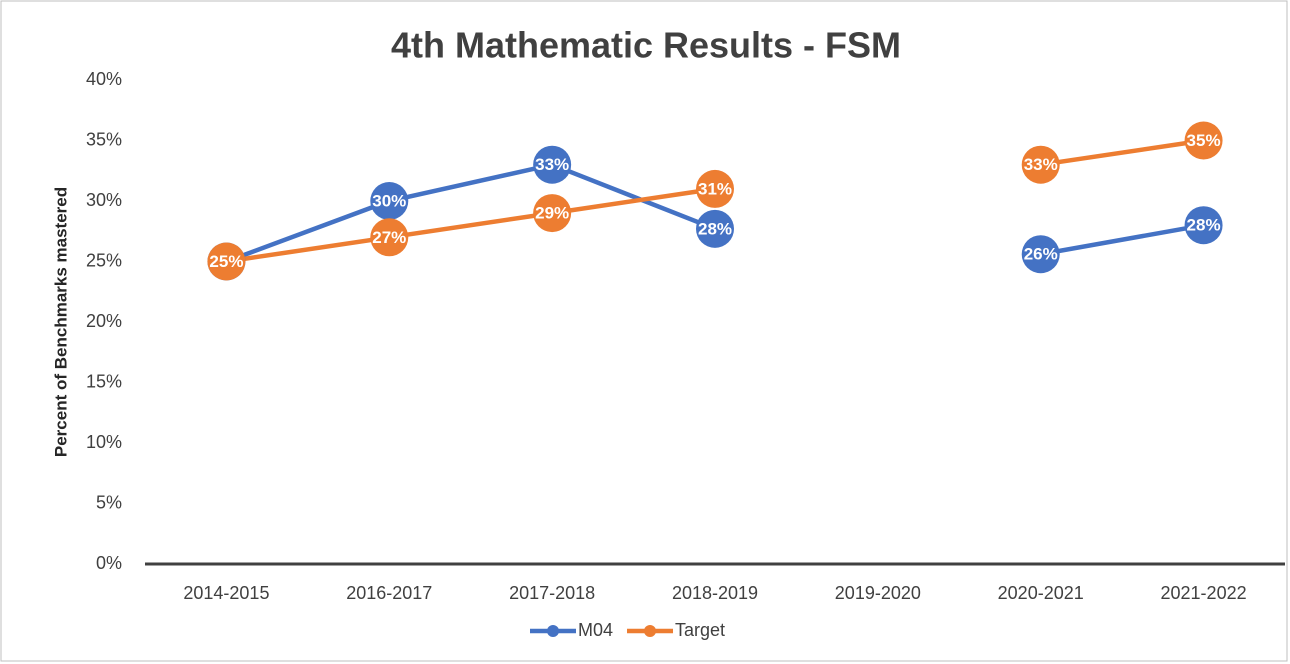 This screenshot has width=1290, height=664. I want to click on data-label: 35%, so click(1204, 140).